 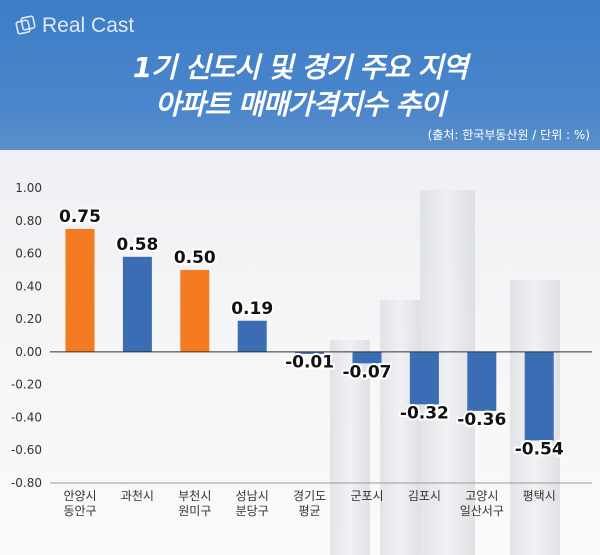 What do you see at coordinates (424, 496) in the screenshot?
I see `x-tick-label: 김포시` at bounding box center [424, 496].